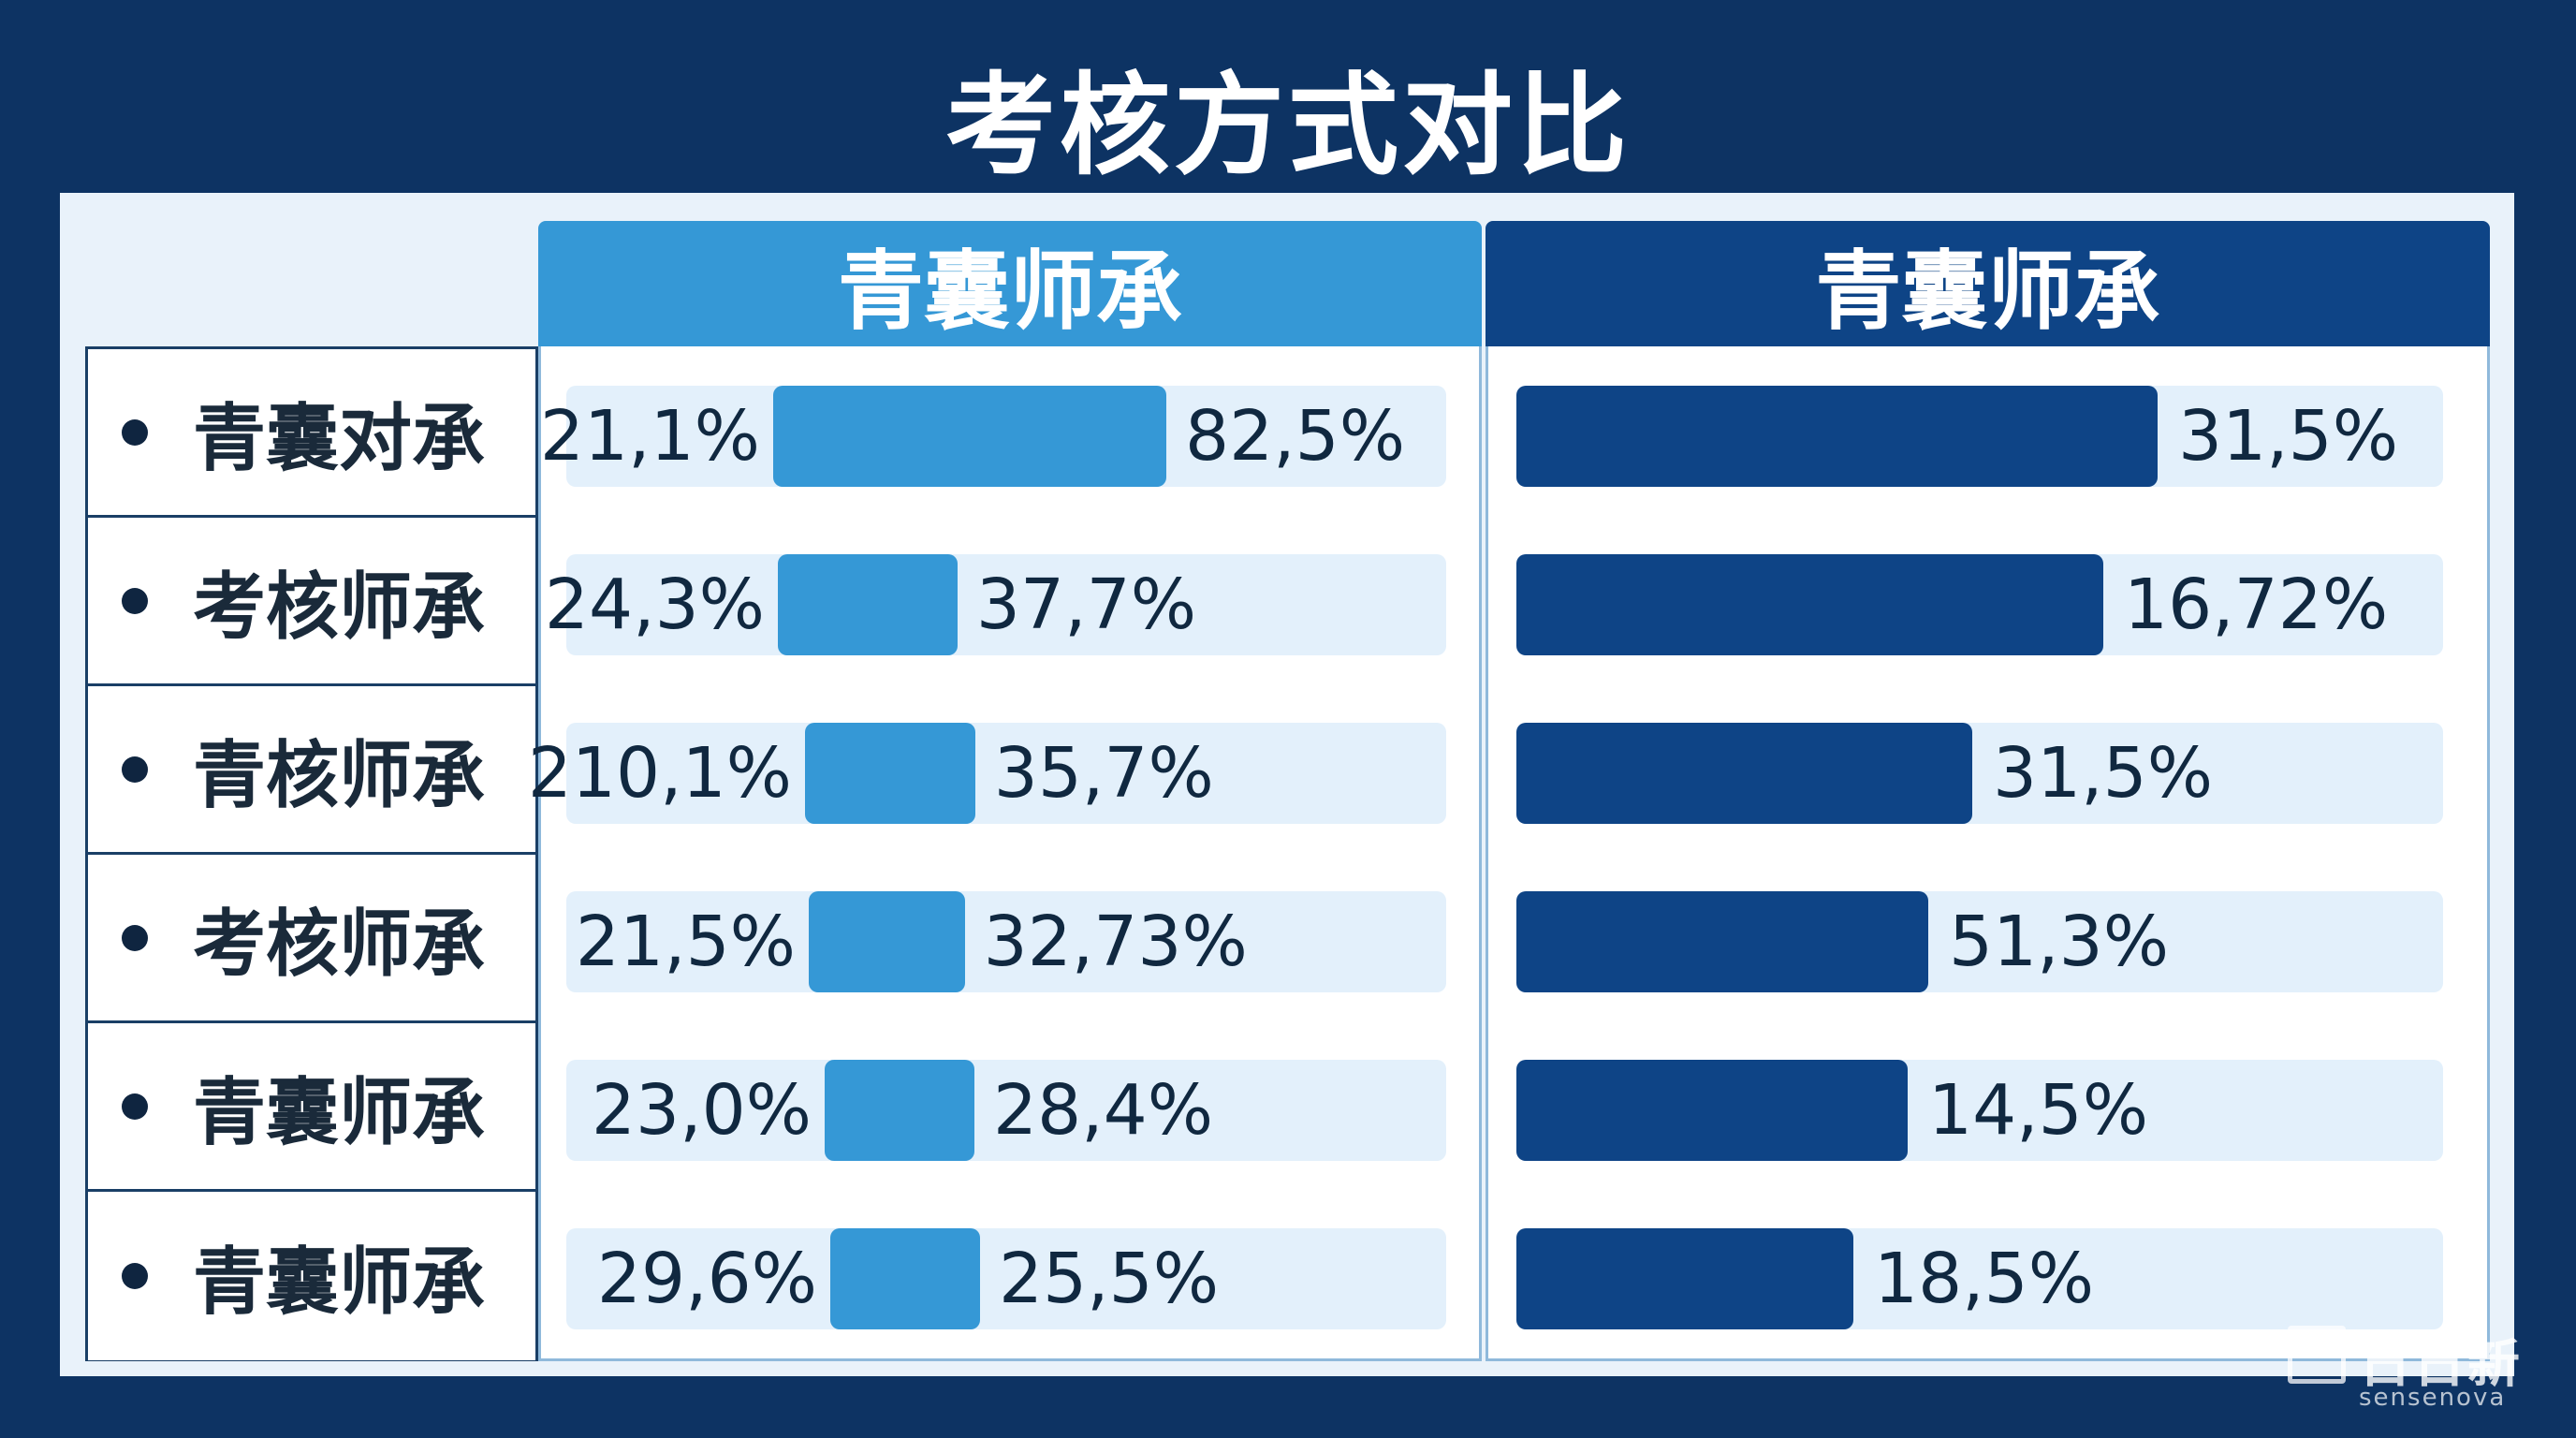  Describe the element at coordinates (339, 438) in the screenshot. I see `category-label: 青囊对承` at that location.